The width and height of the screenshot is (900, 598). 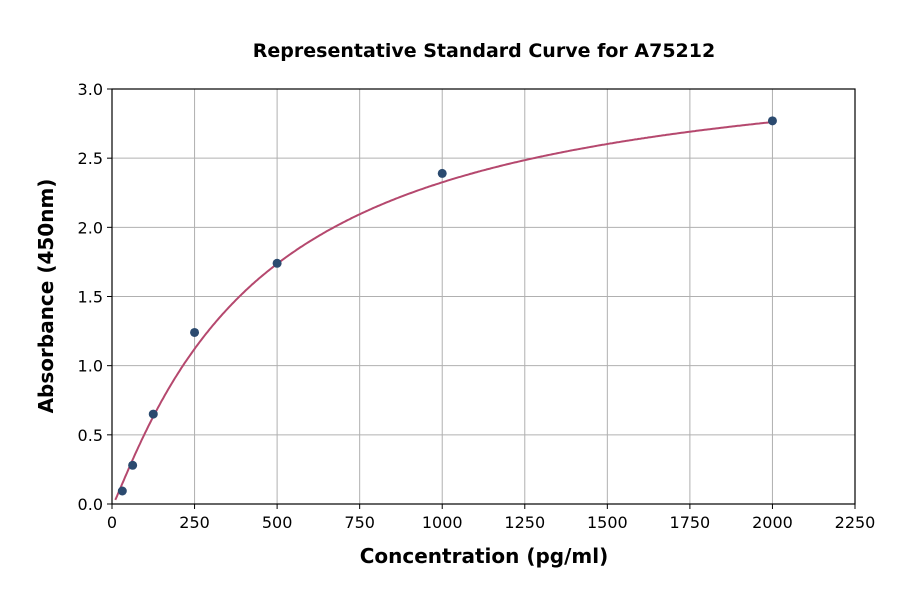 I want to click on x-tick-label: 250, so click(x=194, y=522).